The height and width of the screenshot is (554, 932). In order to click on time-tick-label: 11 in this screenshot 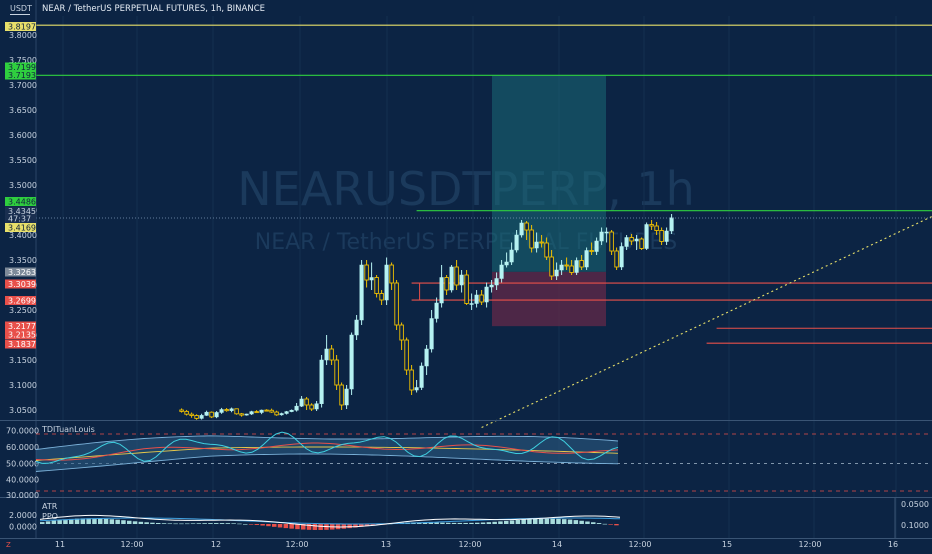, I will do `click(60, 544)`.